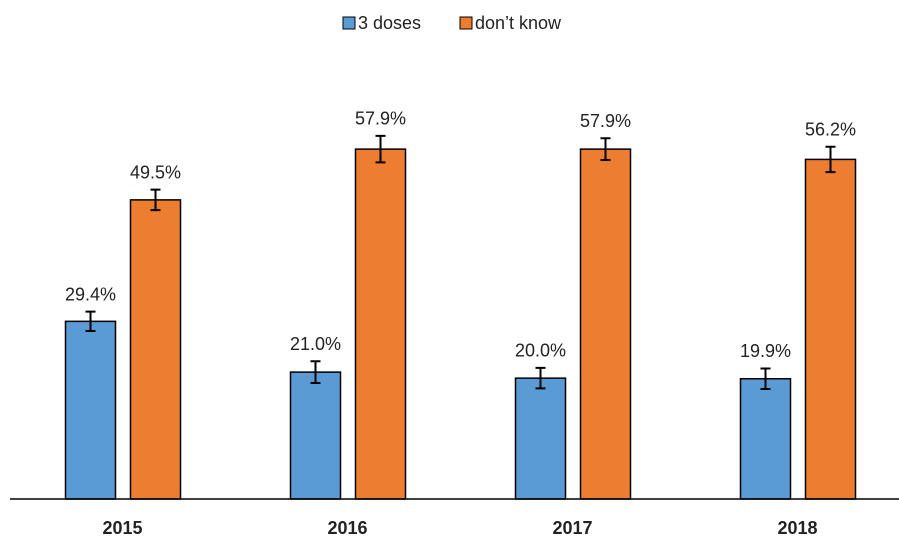 The height and width of the screenshot is (539, 899). Describe the element at coordinates (90, 294) in the screenshot. I see `value-label: 29.4%` at that location.